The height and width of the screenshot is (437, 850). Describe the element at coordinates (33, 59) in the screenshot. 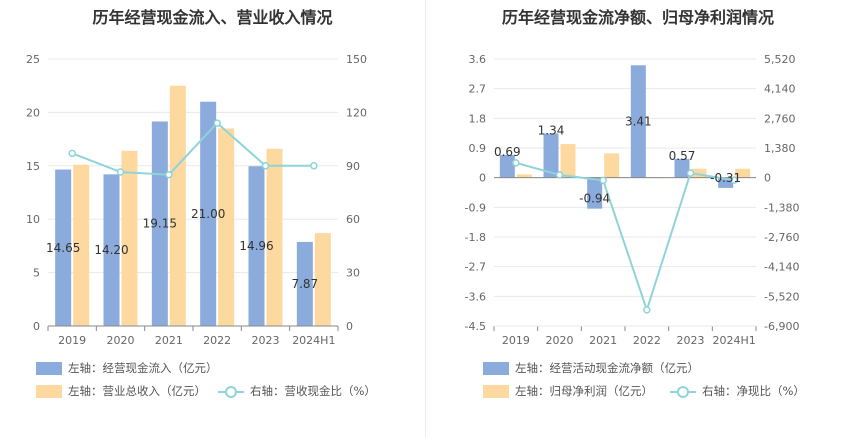

I see `left-chart-left-tick: 25` at that location.